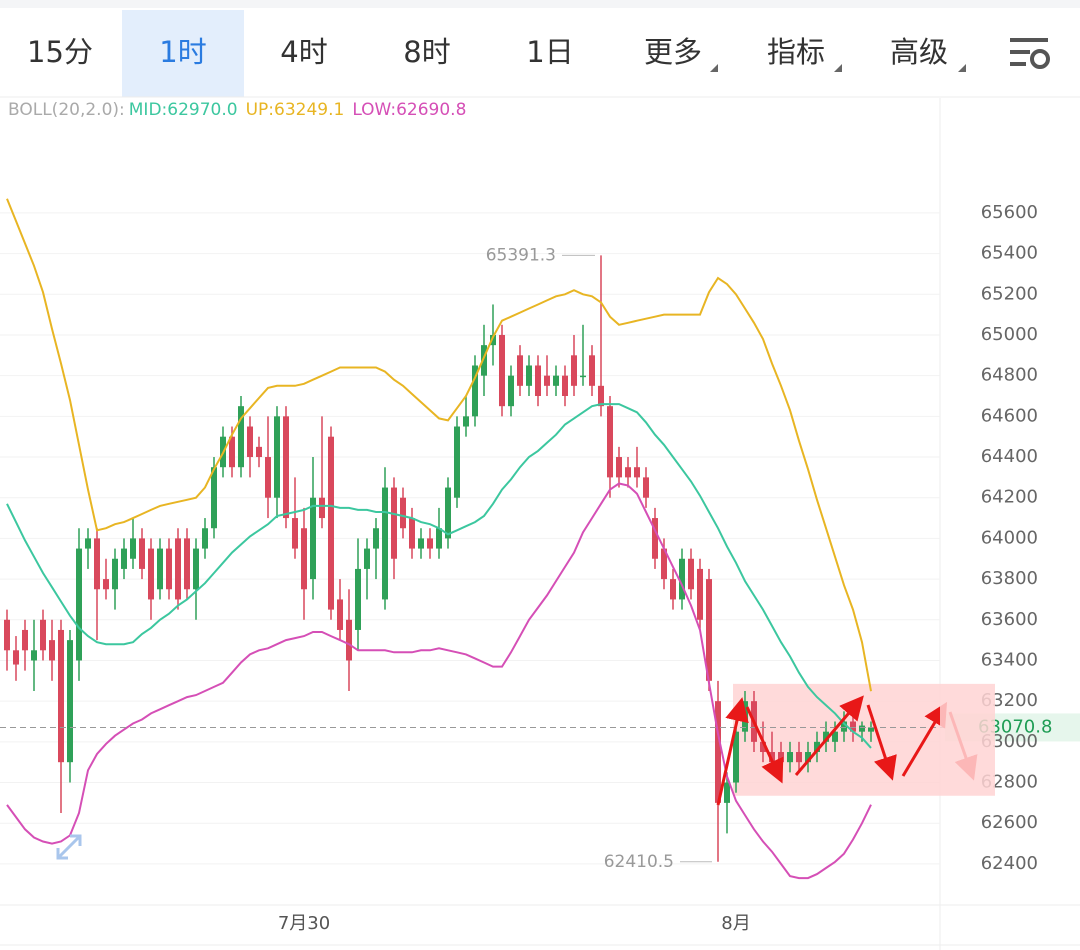 The height and width of the screenshot is (950, 1080). I want to click on y-tick-label: 65200, so click(1009, 293).